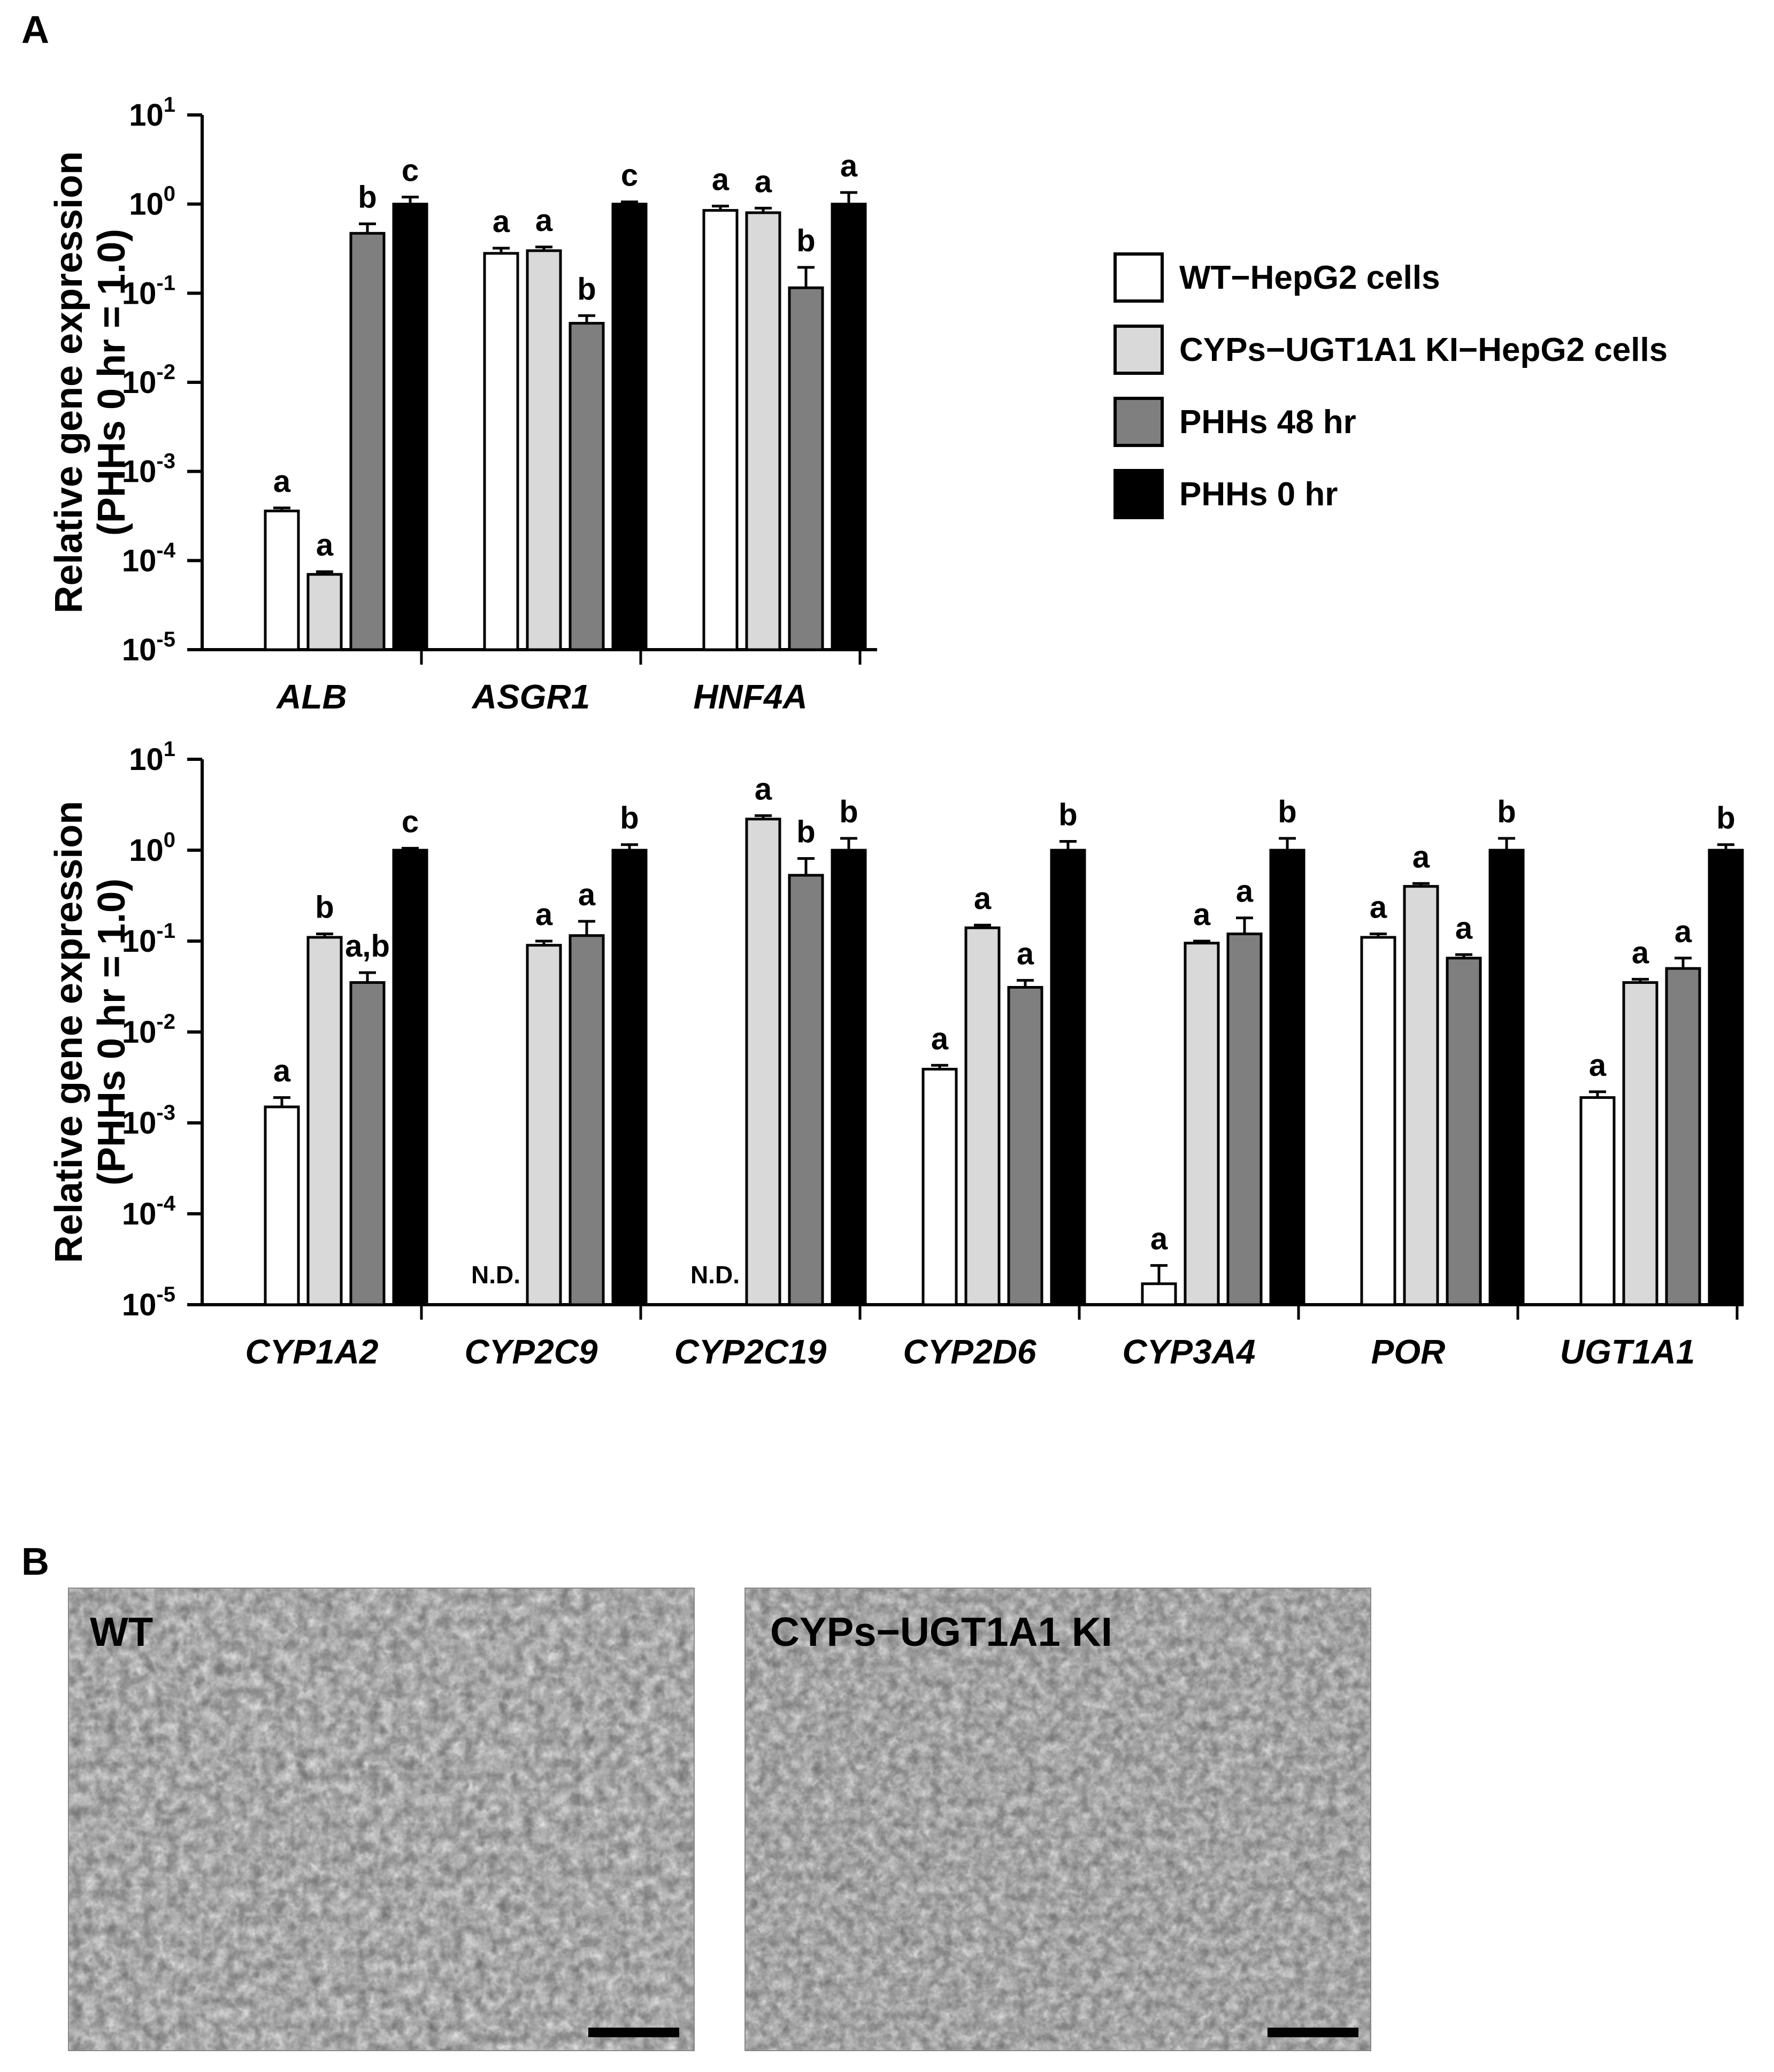 The image size is (1774, 2072). I want to click on legend-swatch-phh48, so click(1138, 422).